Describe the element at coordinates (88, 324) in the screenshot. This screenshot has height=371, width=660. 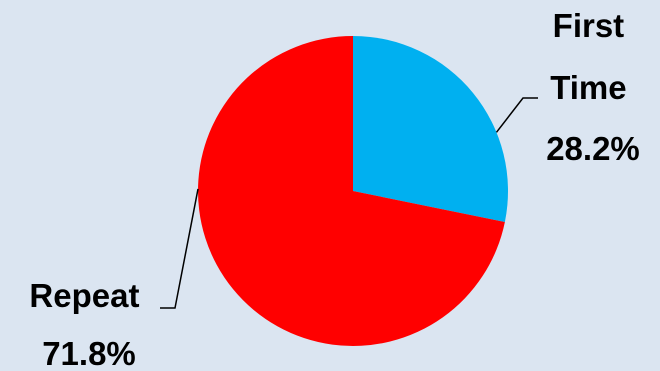
I see `slice-label-repeat: Repeat 71.8%` at that location.